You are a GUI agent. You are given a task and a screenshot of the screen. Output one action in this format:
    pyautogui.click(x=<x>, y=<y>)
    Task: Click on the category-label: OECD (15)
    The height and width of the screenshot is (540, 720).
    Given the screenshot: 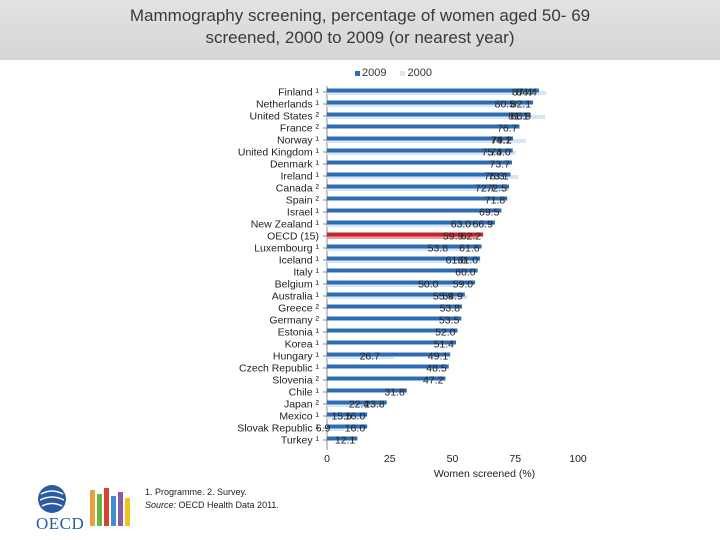 What is the action you would take?
    pyautogui.click(x=293, y=237)
    